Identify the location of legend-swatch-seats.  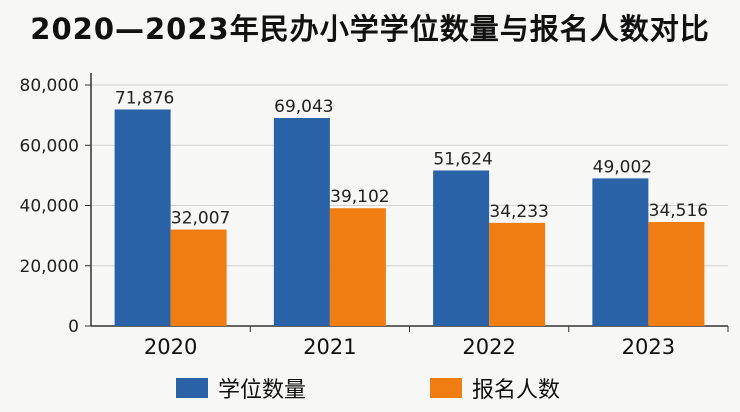
(192, 388).